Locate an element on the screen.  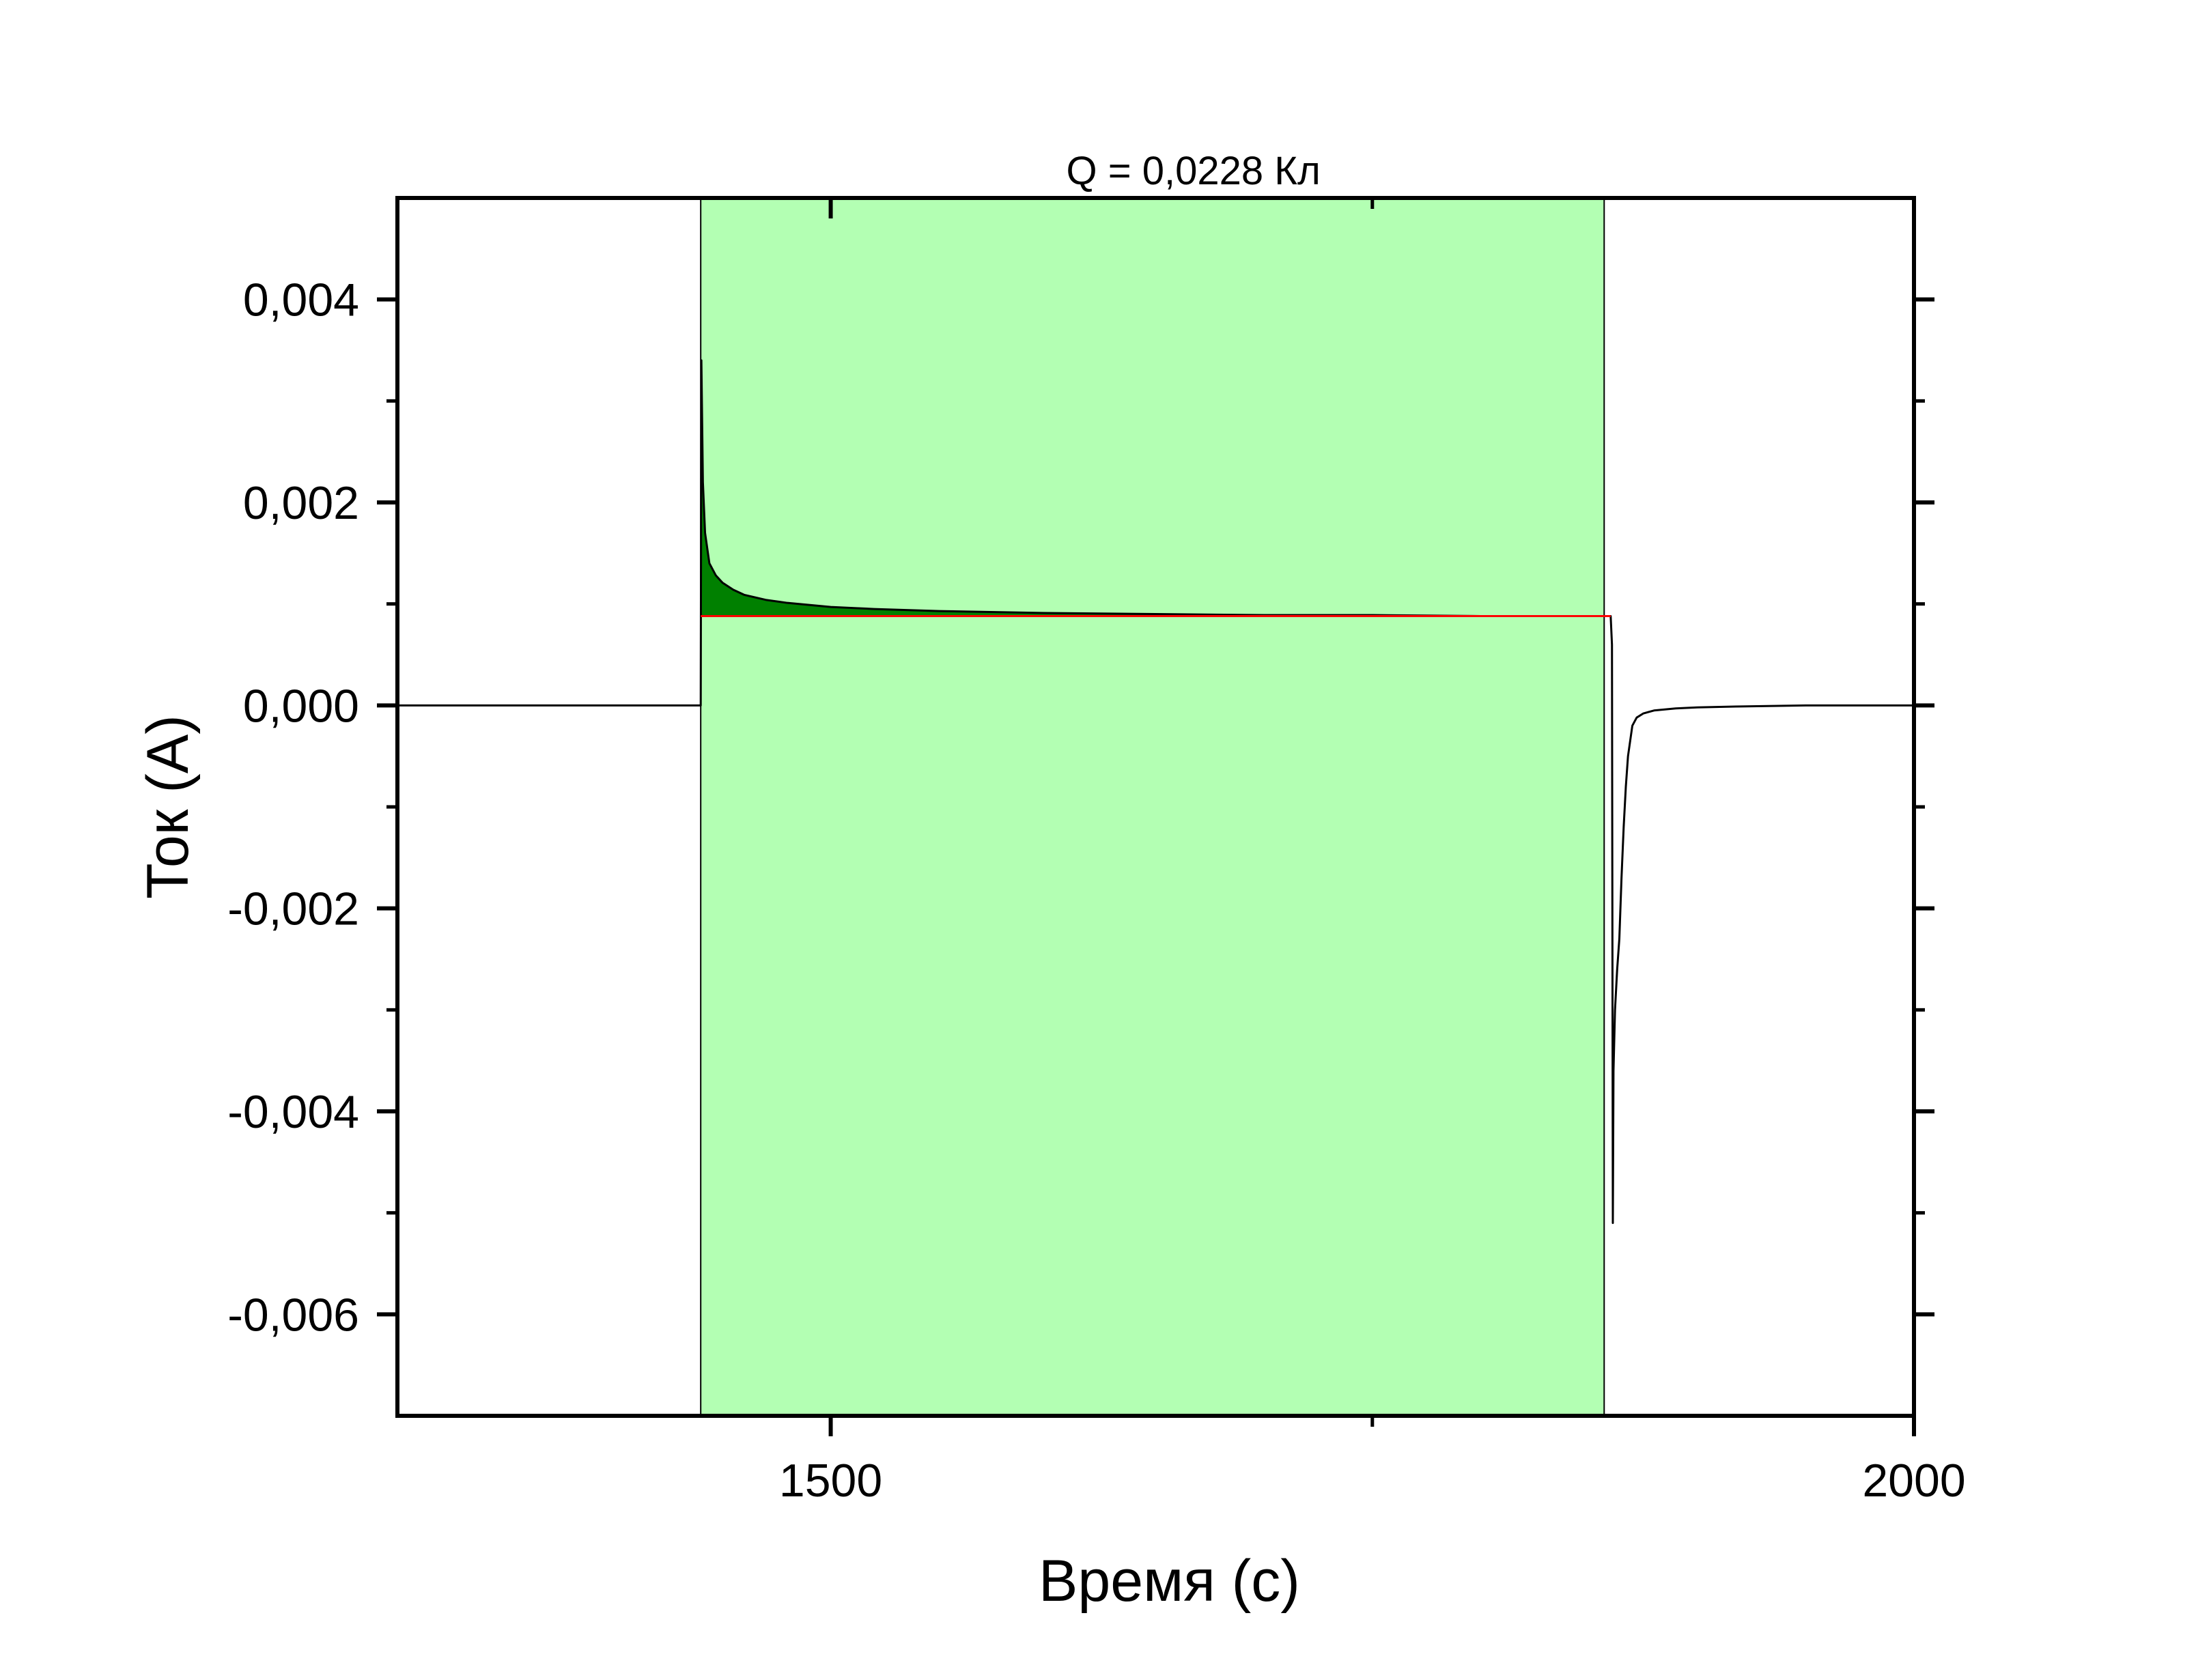
y-tick-label: -0,002 is located at coordinates (293, 909).